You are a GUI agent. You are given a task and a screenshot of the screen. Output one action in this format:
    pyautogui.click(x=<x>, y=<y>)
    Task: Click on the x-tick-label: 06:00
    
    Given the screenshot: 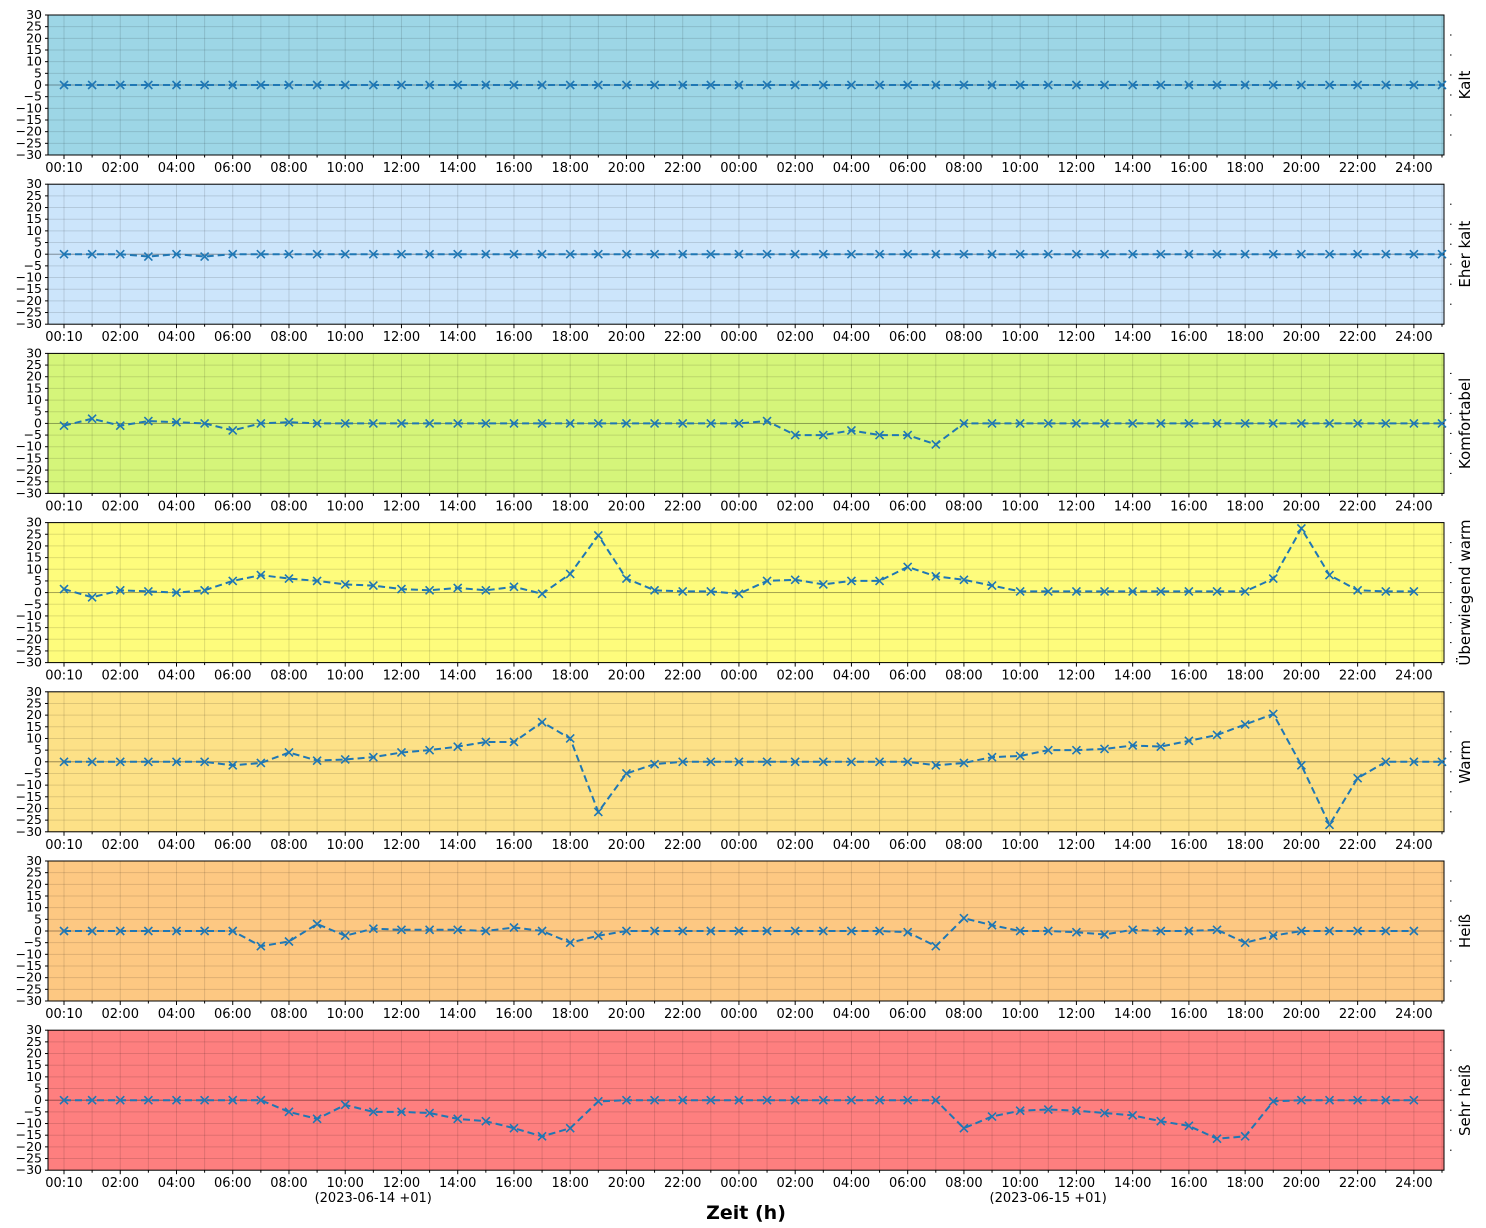 What is the action you would take?
    pyautogui.click(x=907, y=337)
    